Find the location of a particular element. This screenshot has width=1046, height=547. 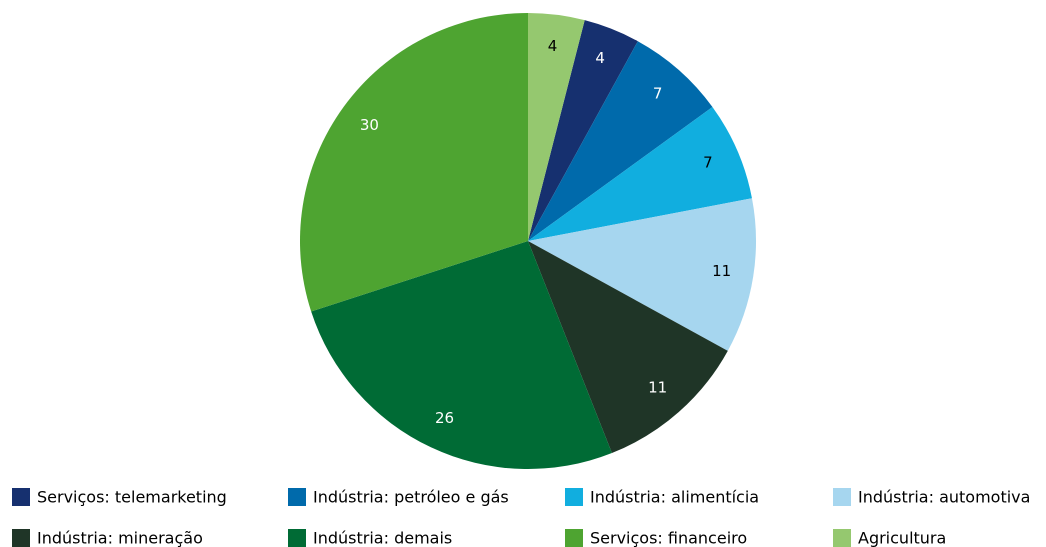

data-label: 26 is located at coordinates (444, 418).